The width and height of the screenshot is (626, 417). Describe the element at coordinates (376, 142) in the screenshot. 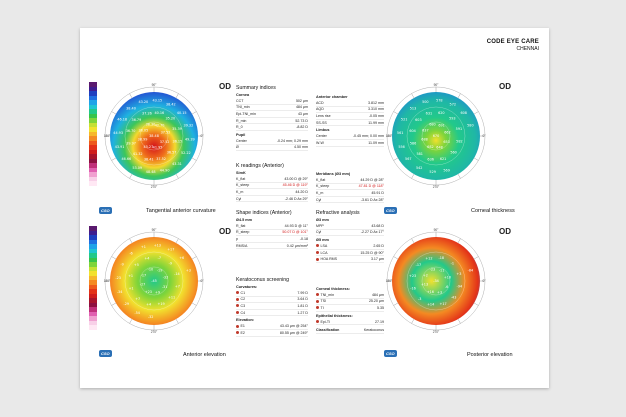

I see `row-value: 11.09 mm` at that location.